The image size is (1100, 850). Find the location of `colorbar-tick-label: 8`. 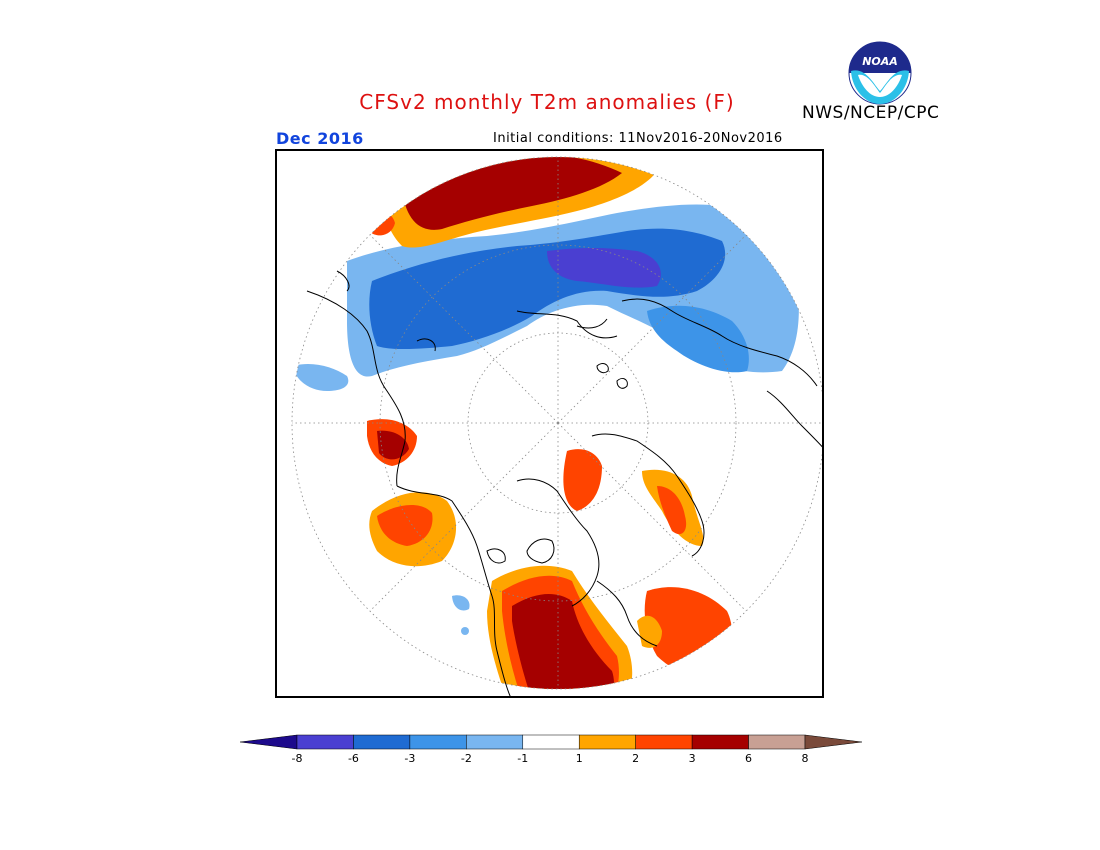

colorbar-tick-label: 8 is located at coordinates (805, 758).